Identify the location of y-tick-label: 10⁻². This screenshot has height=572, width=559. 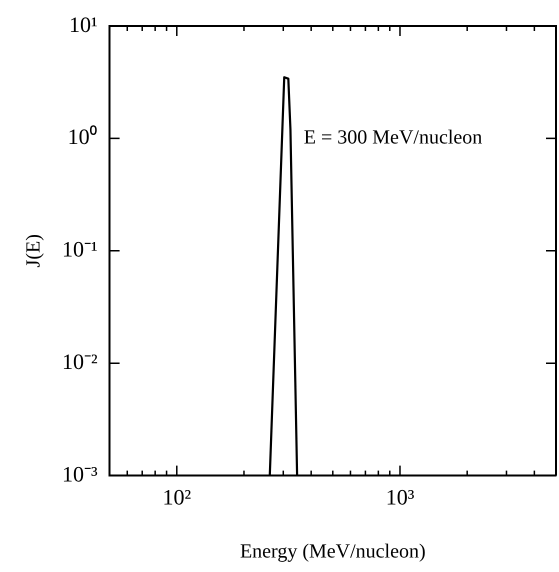
(80, 361).